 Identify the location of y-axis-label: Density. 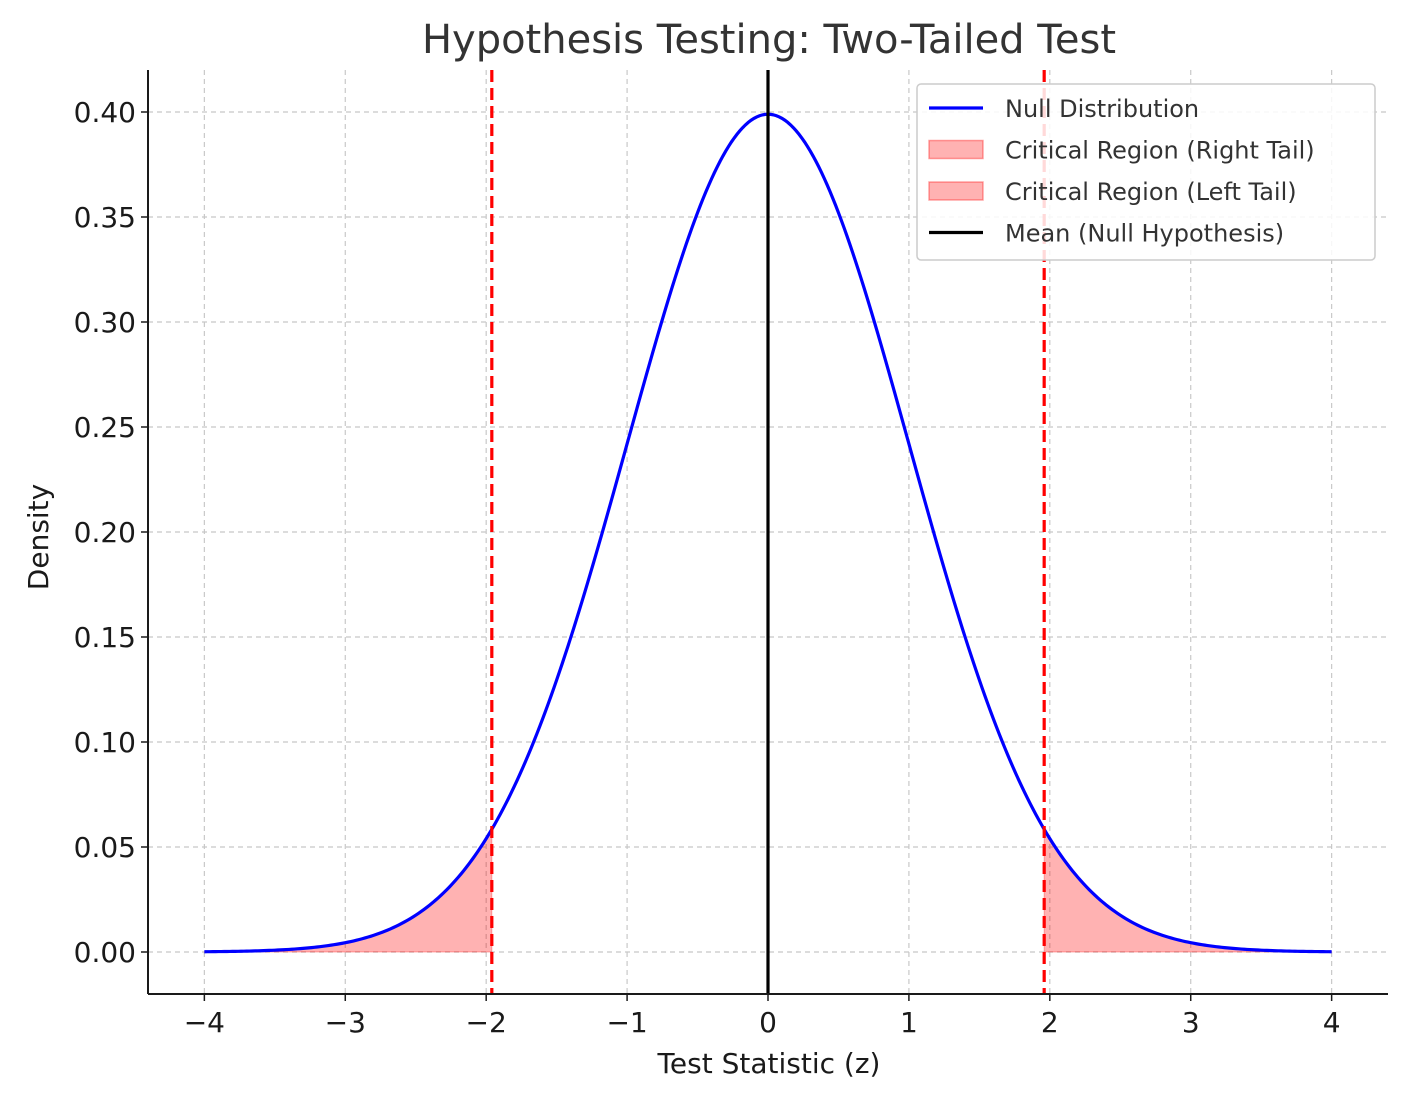
(38, 537).